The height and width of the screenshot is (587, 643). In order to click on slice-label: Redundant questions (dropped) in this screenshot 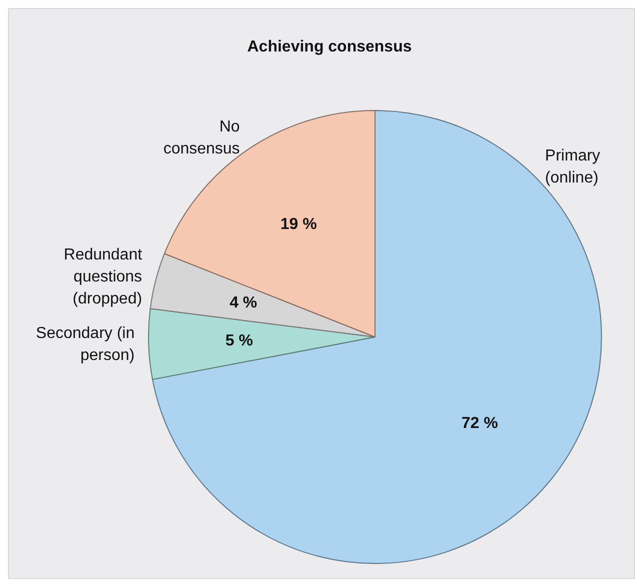, I will do `click(103, 277)`.